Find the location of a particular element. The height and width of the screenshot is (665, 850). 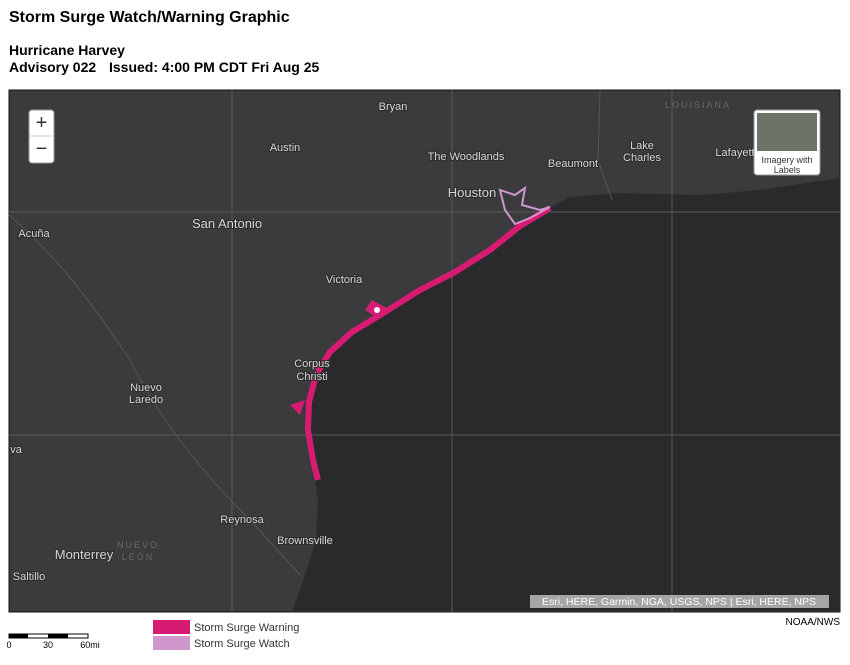

city-label: Saltillo is located at coordinates (29, 577).